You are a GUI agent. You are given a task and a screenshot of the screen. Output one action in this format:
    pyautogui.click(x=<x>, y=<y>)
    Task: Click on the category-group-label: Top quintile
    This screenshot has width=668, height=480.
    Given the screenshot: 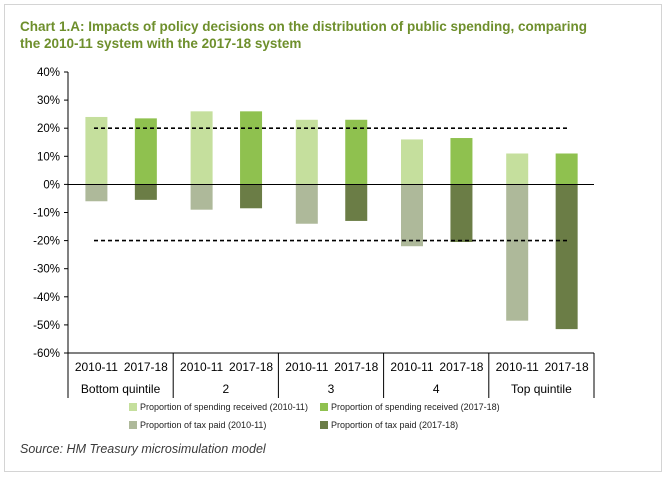 What is the action you would take?
    pyautogui.click(x=541, y=389)
    